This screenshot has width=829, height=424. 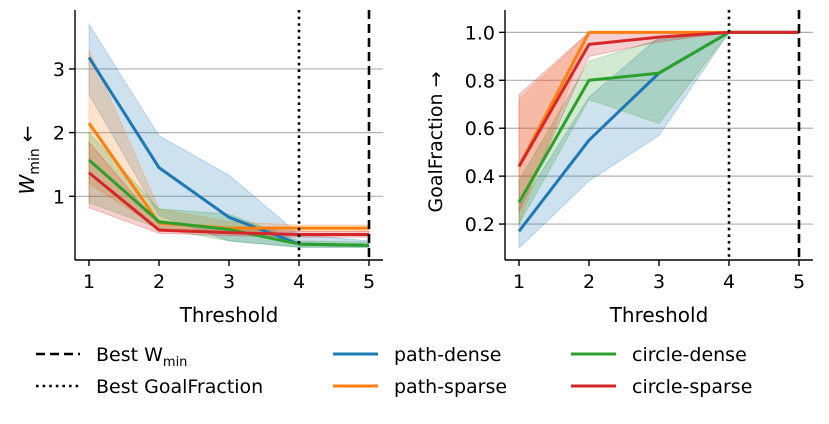 What do you see at coordinates (659, 315) in the screenshot?
I see `goalfraction-xlabel: Threshold` at bounding box center [659, 315].